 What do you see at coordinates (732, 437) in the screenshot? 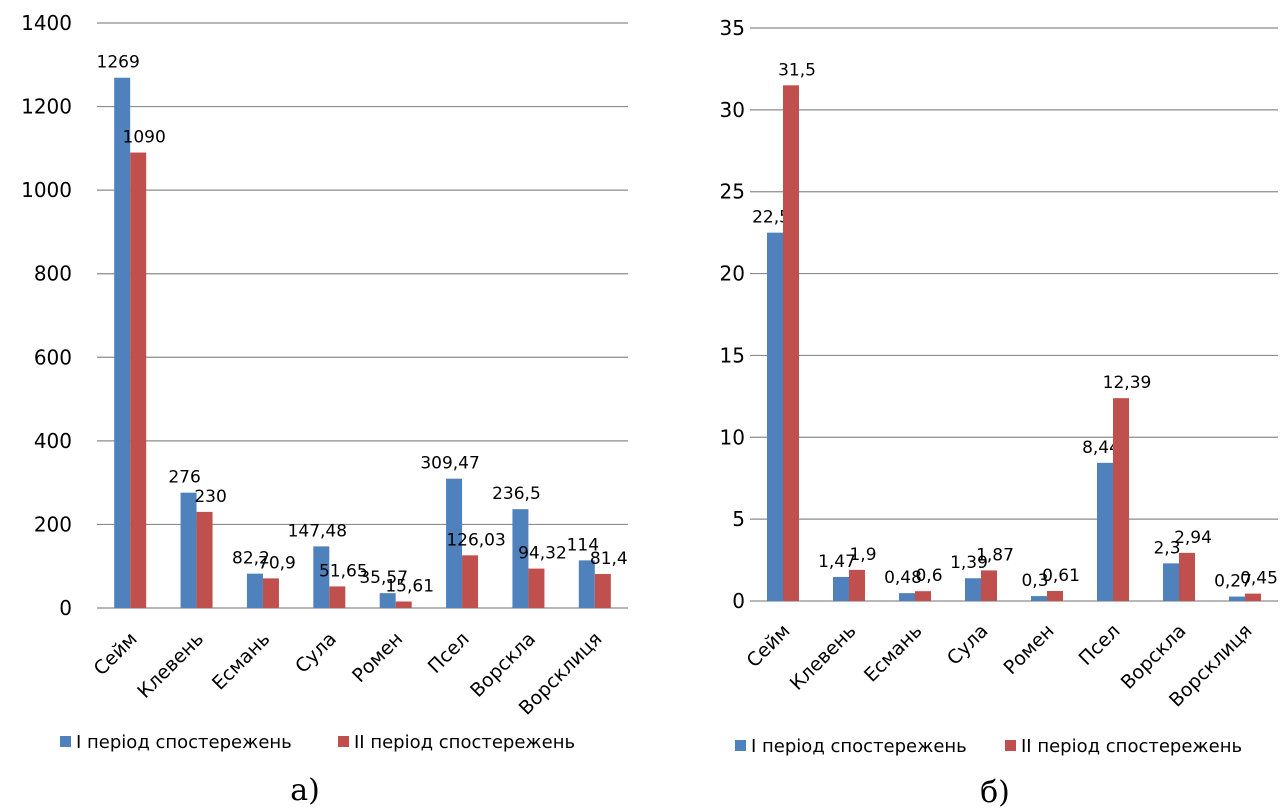
I see `y-tick-label: 10` at bounding box center [732, 437].